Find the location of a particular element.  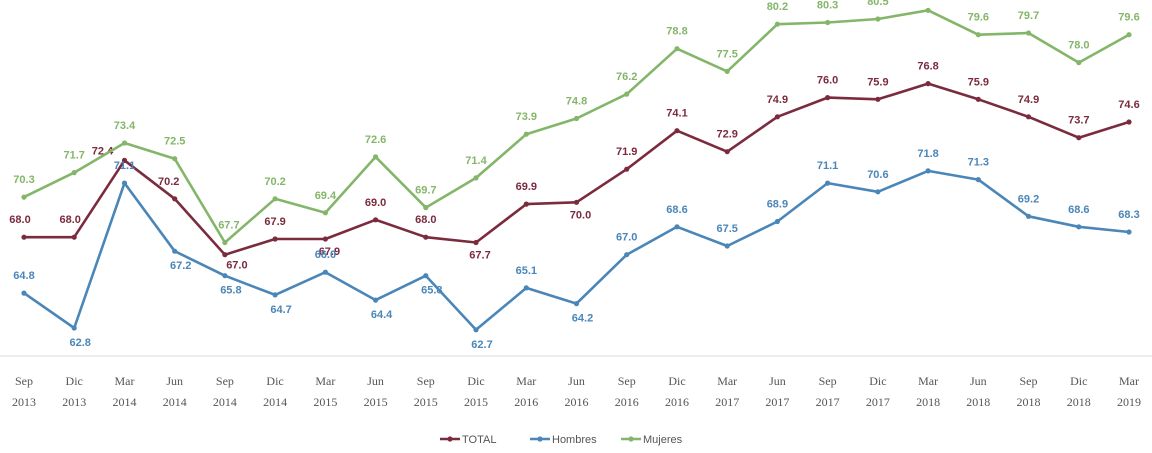

data-label-hombres: 64.8 is located at coordinates (23, 276).